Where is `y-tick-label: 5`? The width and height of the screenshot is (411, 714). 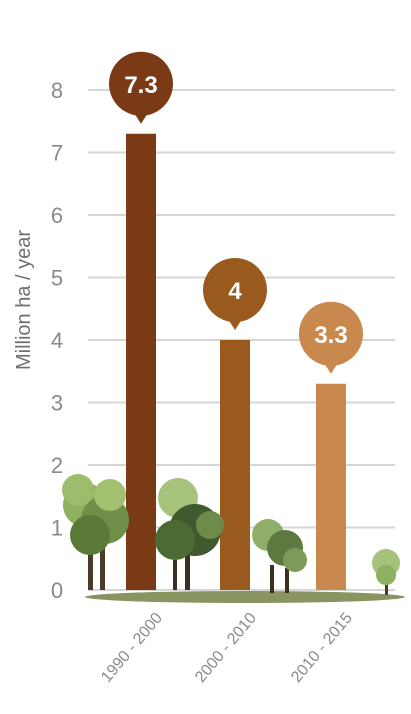
y-tick-label: 5 is located at coordinates (57, 278).